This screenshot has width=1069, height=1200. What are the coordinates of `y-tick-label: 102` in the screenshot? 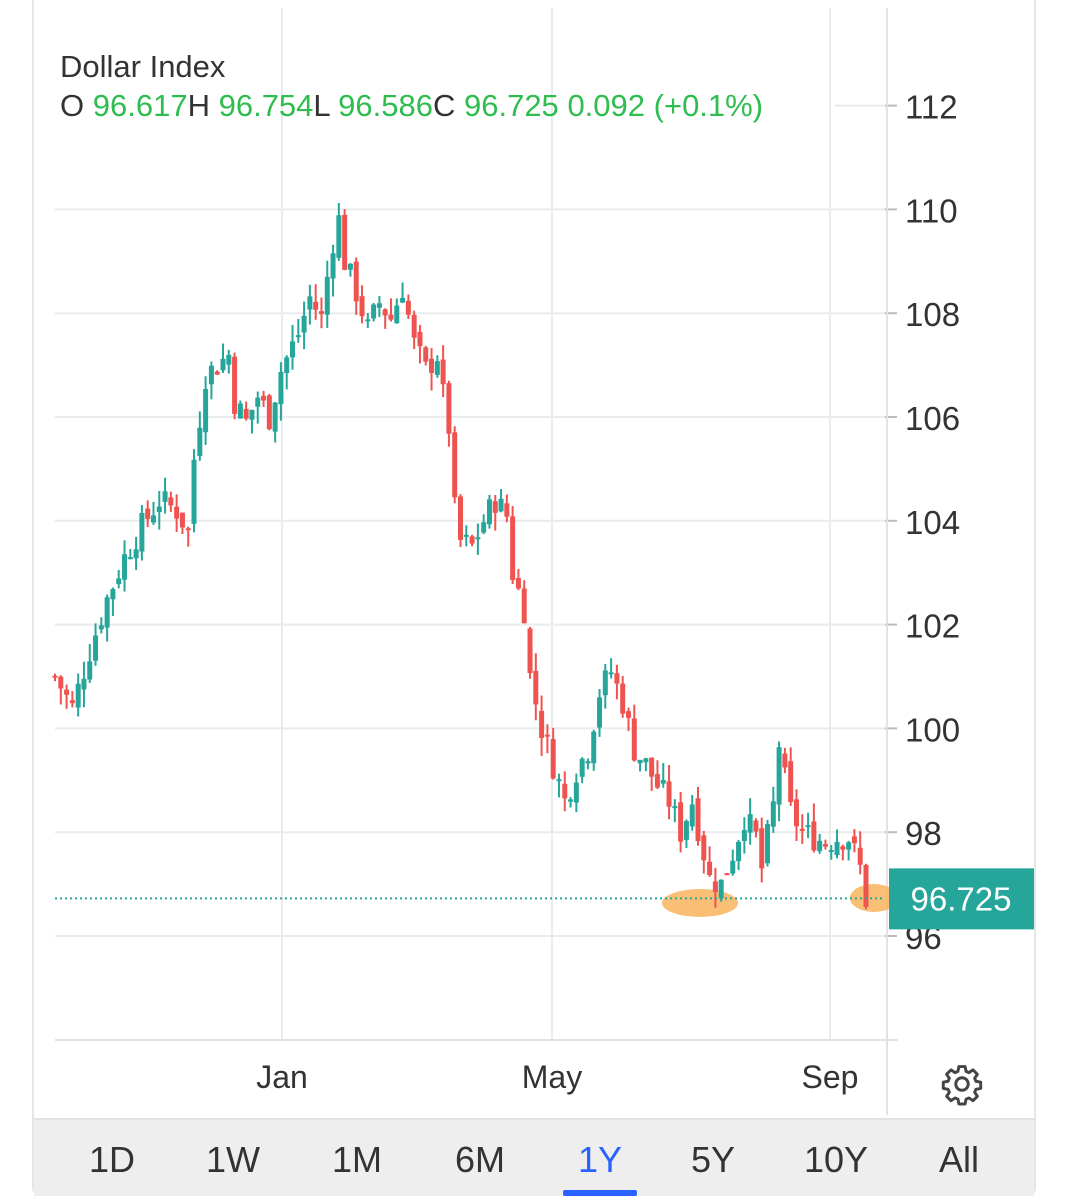 It's located at (932, 626).